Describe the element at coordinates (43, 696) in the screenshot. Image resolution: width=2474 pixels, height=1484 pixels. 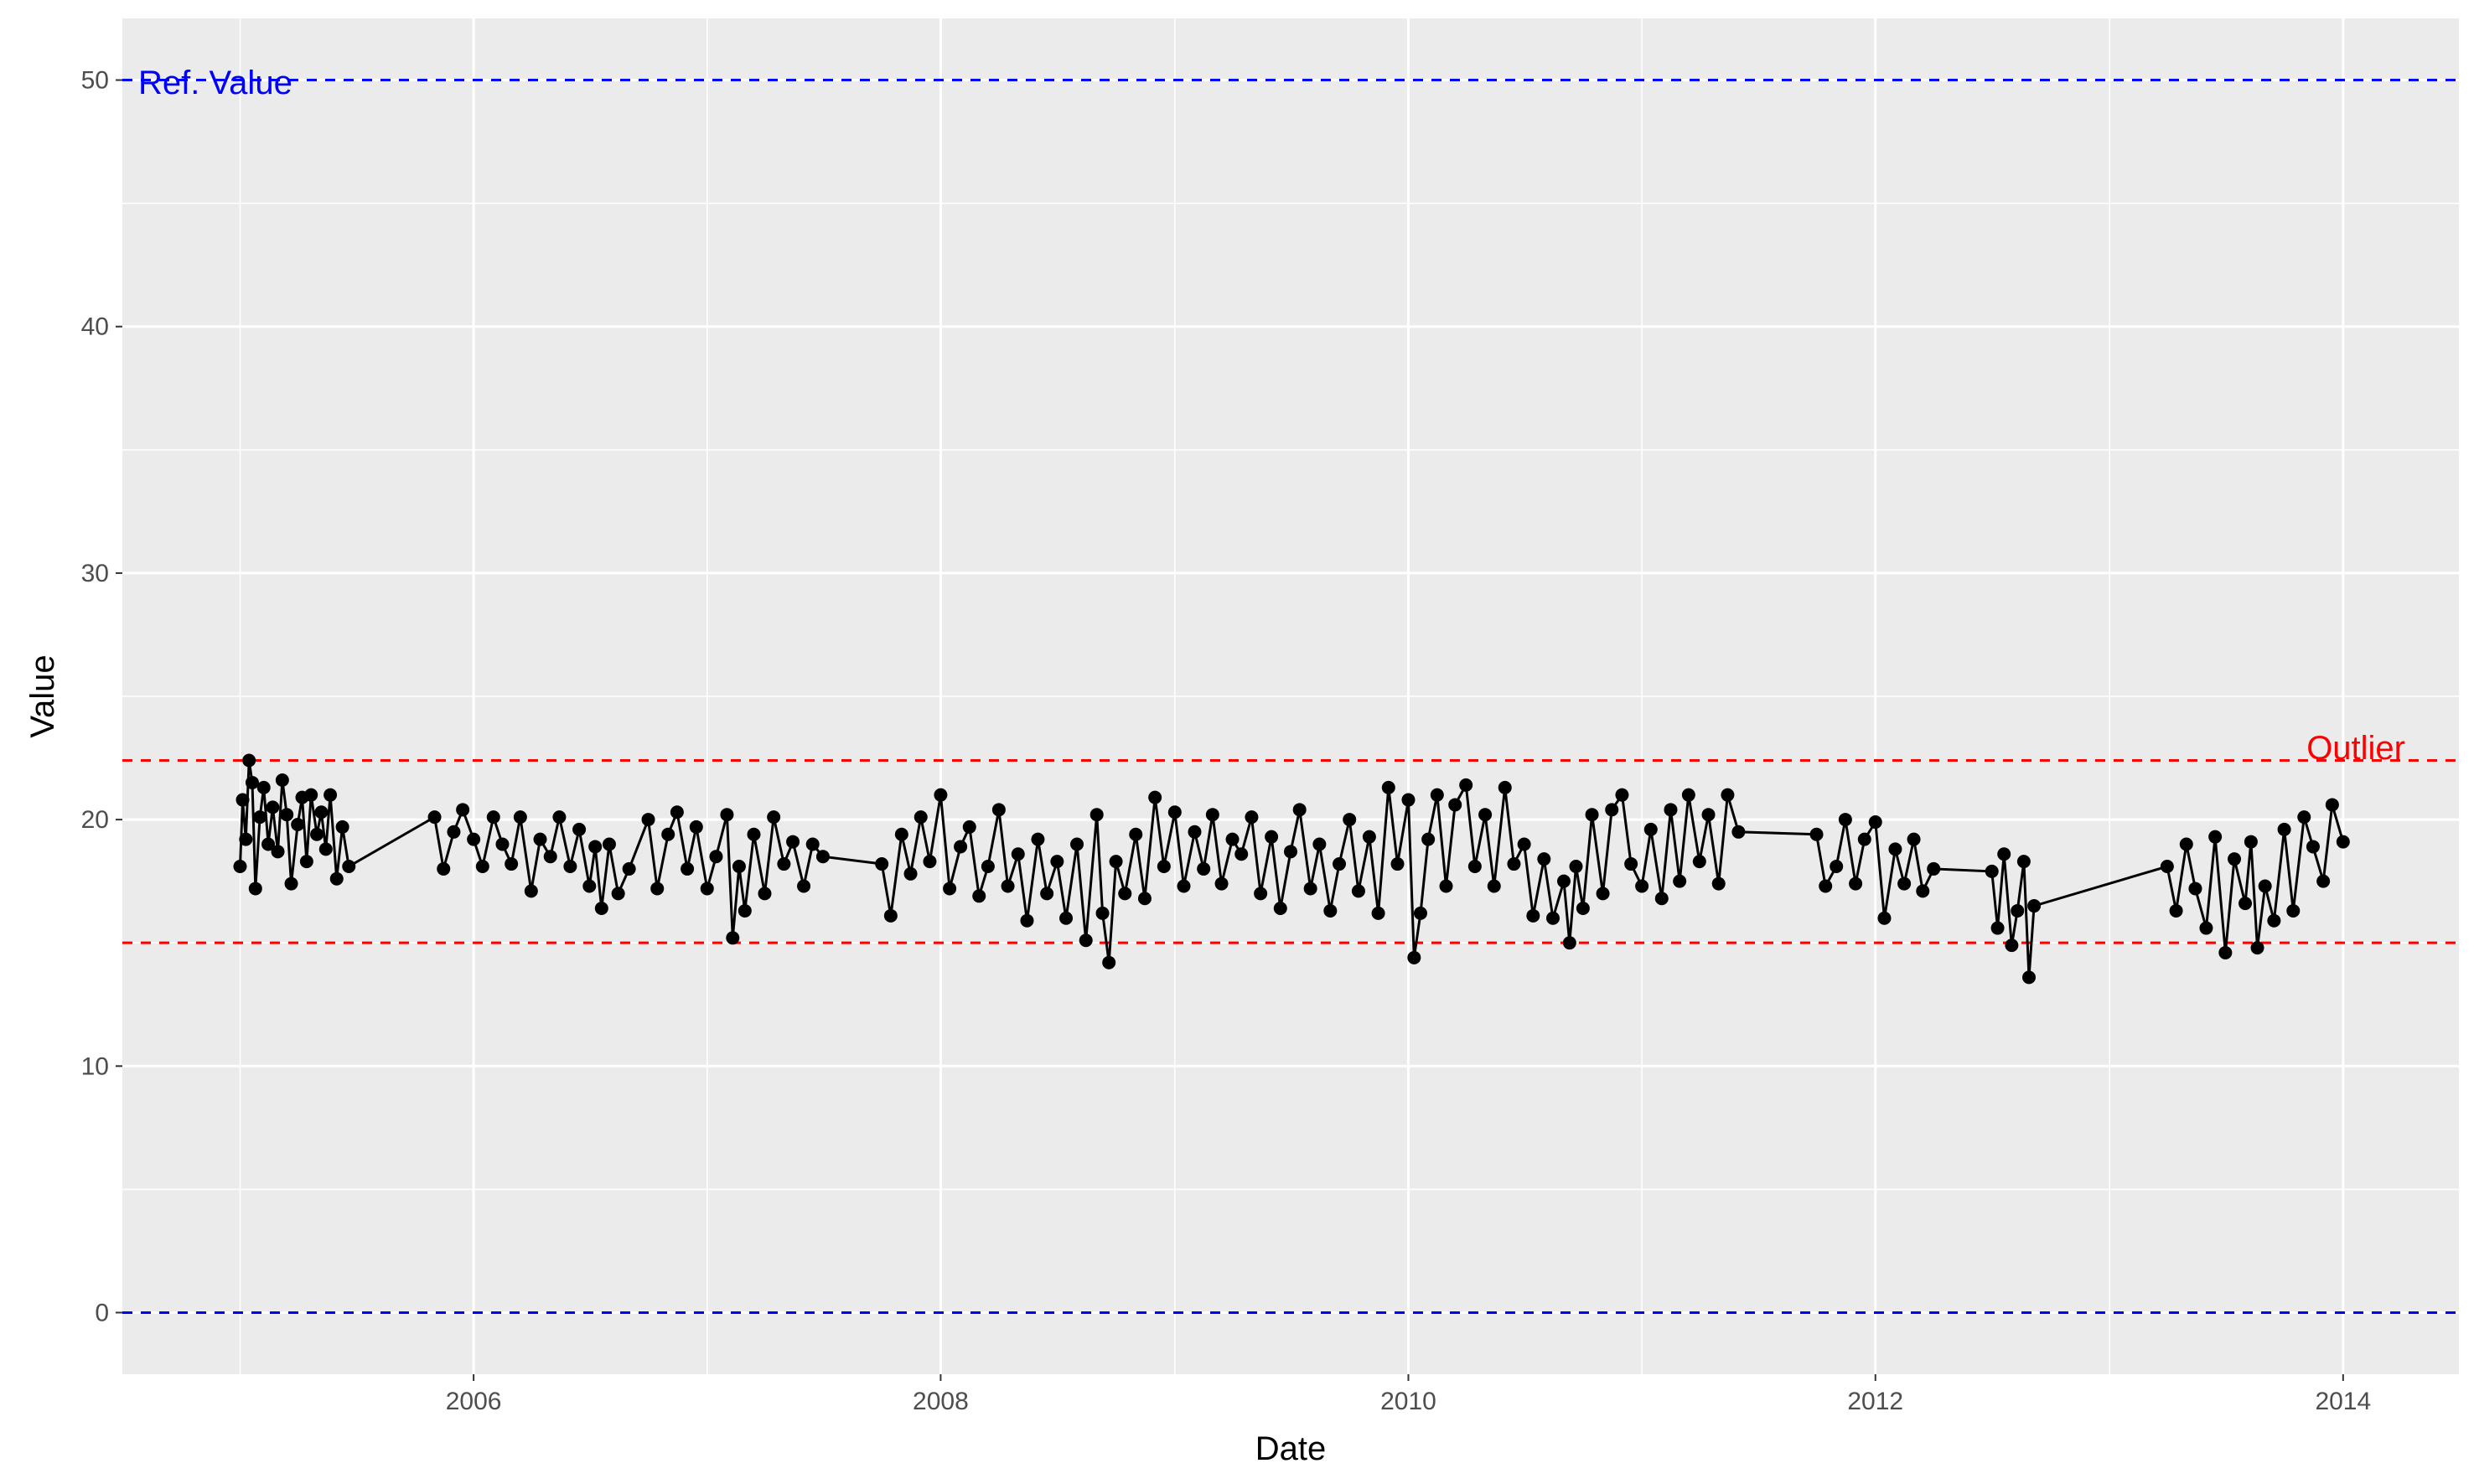
I see `y-axis-title: Value` at that location.